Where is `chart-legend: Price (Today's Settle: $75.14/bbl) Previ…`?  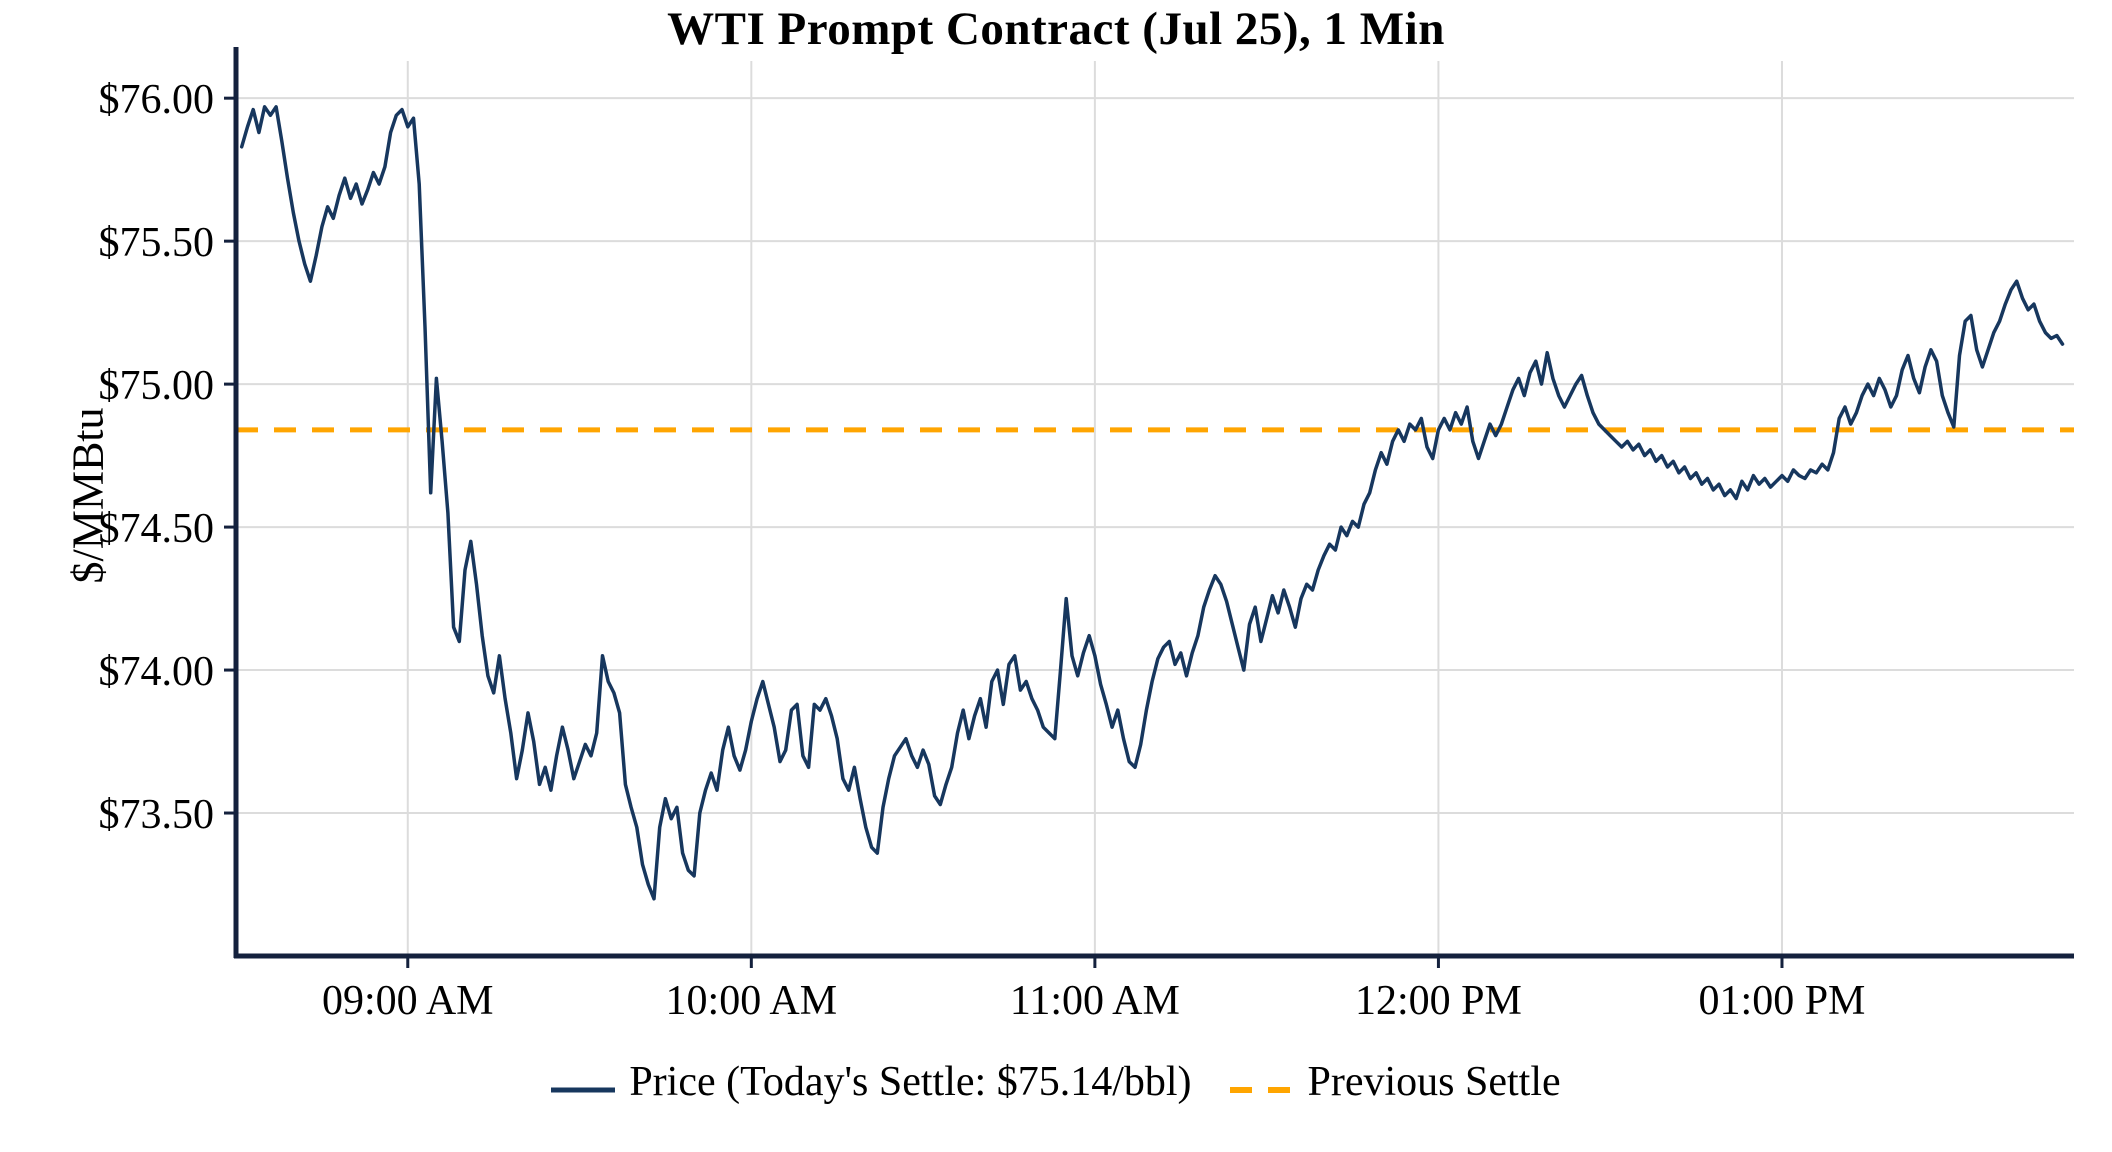 chart-legend: Price (Today's Settle: $75.14/bbl) Previ… is located at coordinates (1056, 1082).